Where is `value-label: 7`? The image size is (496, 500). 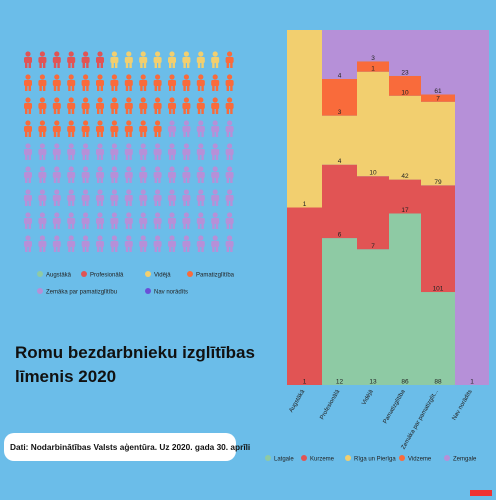 value-label: 7 is located at coordinates (438, 98).